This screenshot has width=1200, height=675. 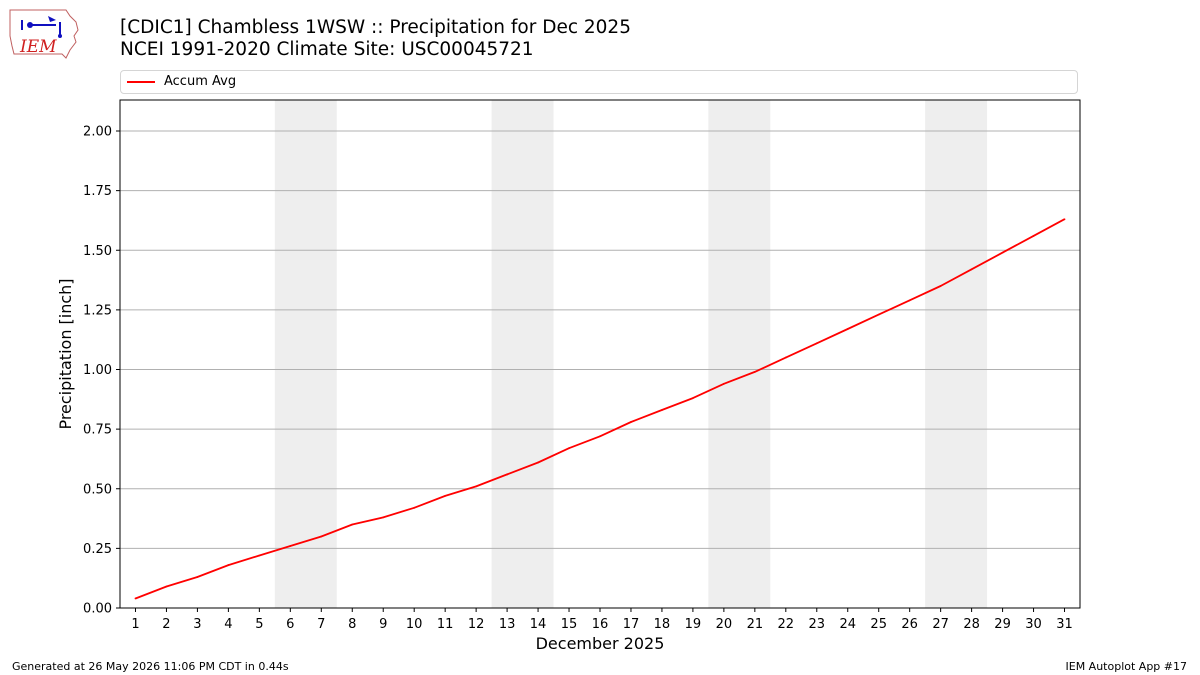 I want to click on legend-label-accum-avg: Accum Avg, so click(x=200, y=81).